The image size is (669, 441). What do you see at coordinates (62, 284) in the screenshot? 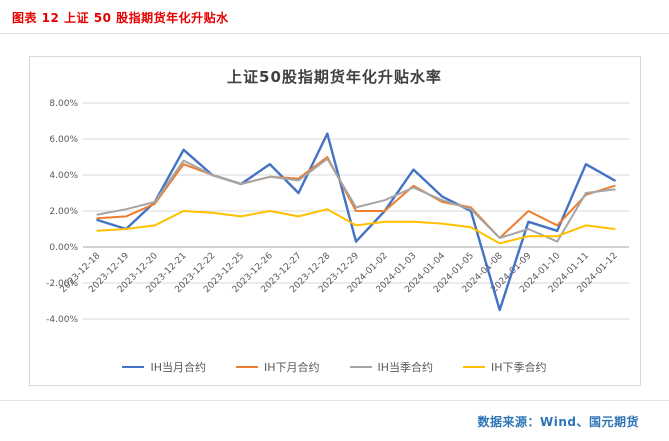
I see `y-tick-label: -2.00%` at bounding box center [62, 284].